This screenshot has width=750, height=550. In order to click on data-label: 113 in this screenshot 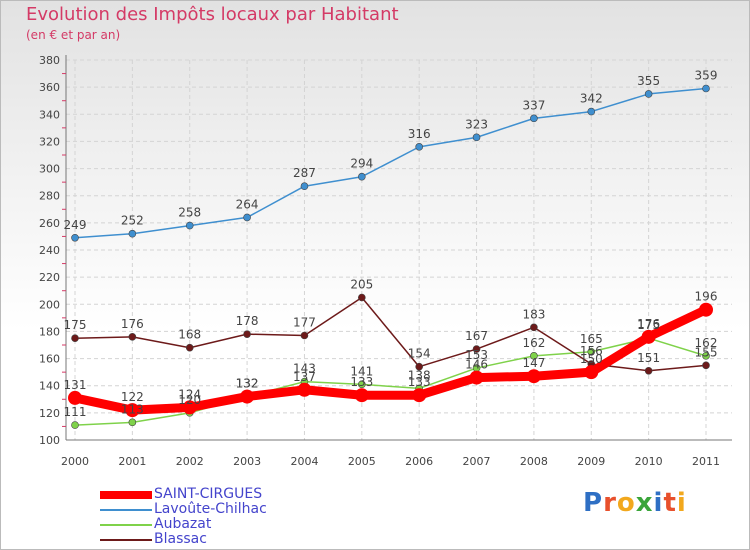, I will do `click(132, 409)`.